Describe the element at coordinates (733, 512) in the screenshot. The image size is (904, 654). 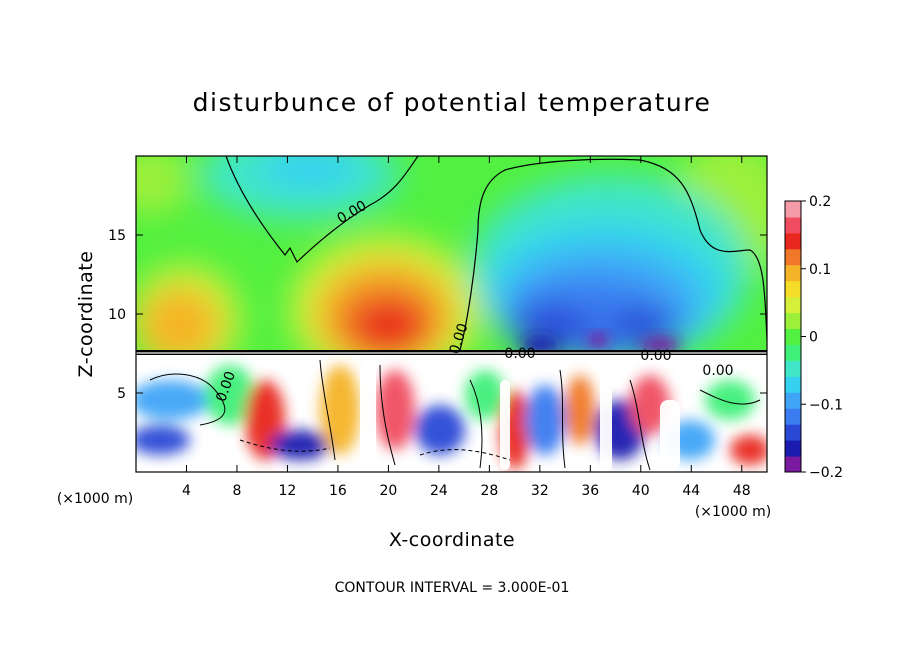
I see `x-unit-right: (×1000 m)` at that location.